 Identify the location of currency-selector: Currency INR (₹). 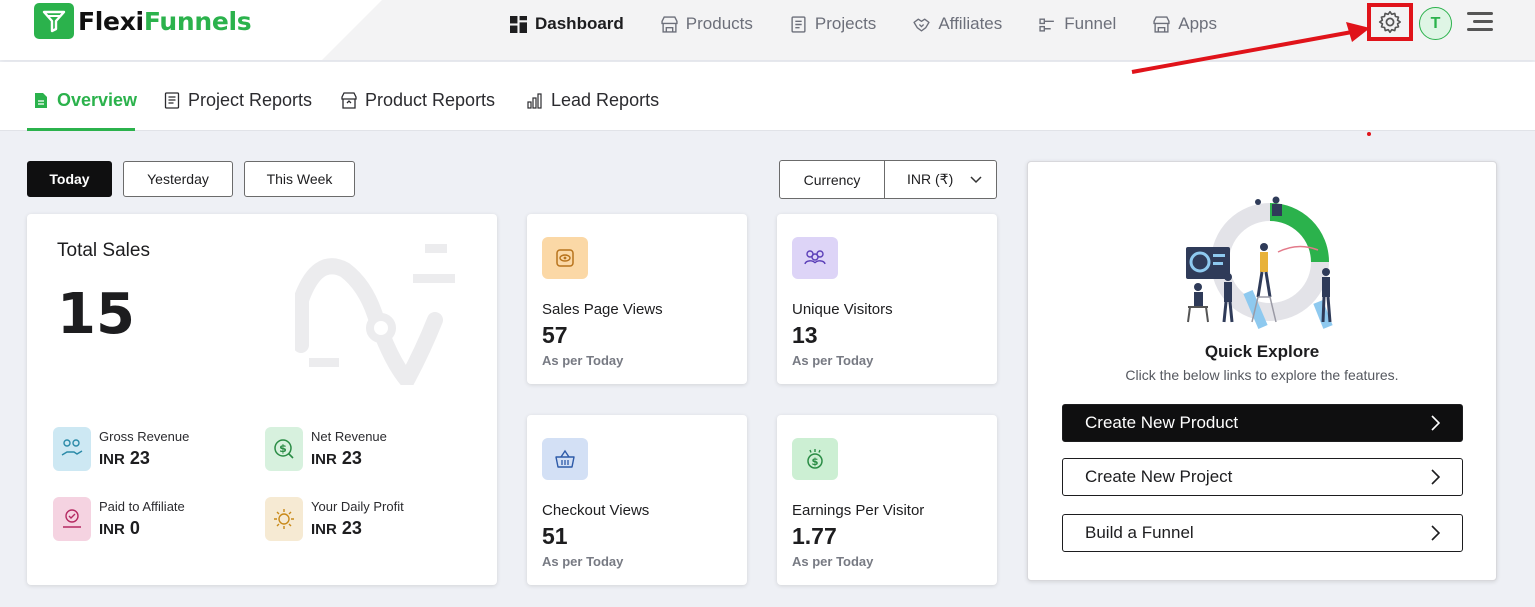
(888, 179).